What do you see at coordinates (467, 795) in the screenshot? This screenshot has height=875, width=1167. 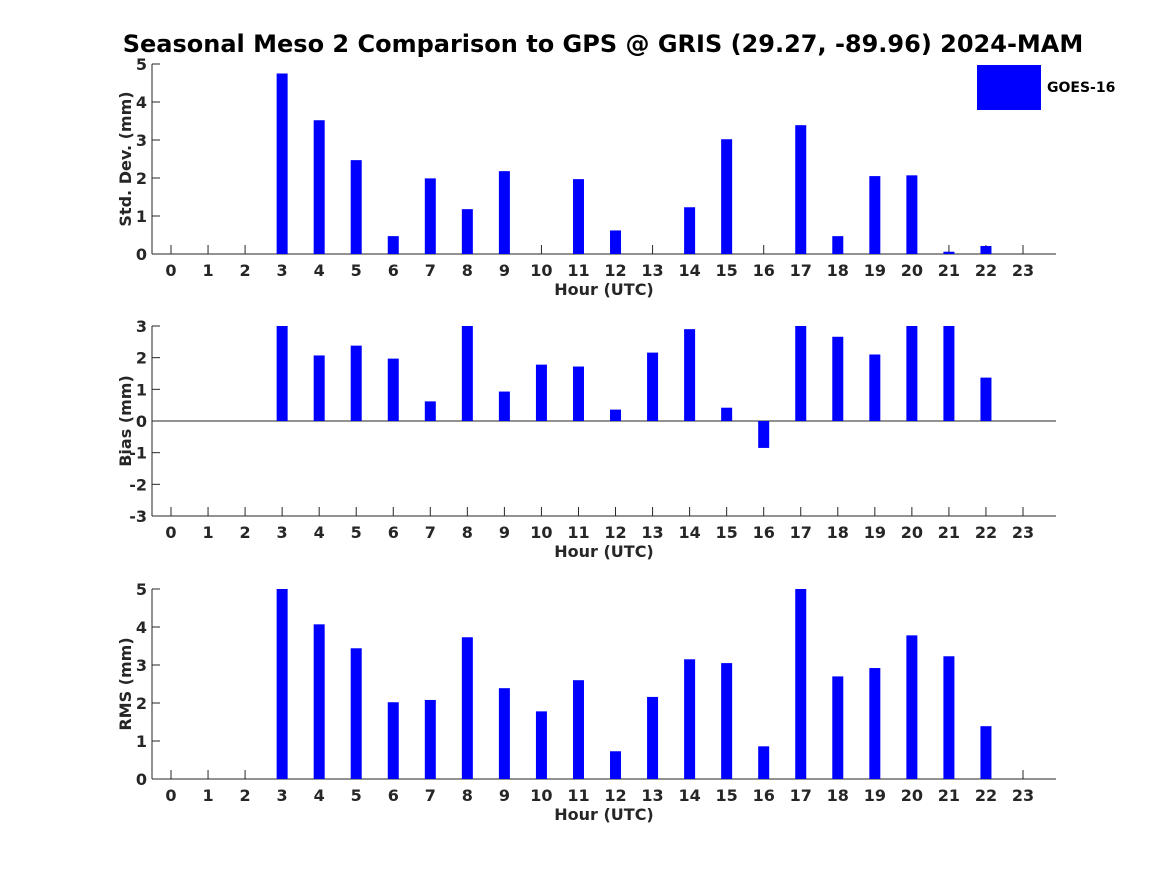 I see `x-tick-label: 8` at bounding box center [467, 795].